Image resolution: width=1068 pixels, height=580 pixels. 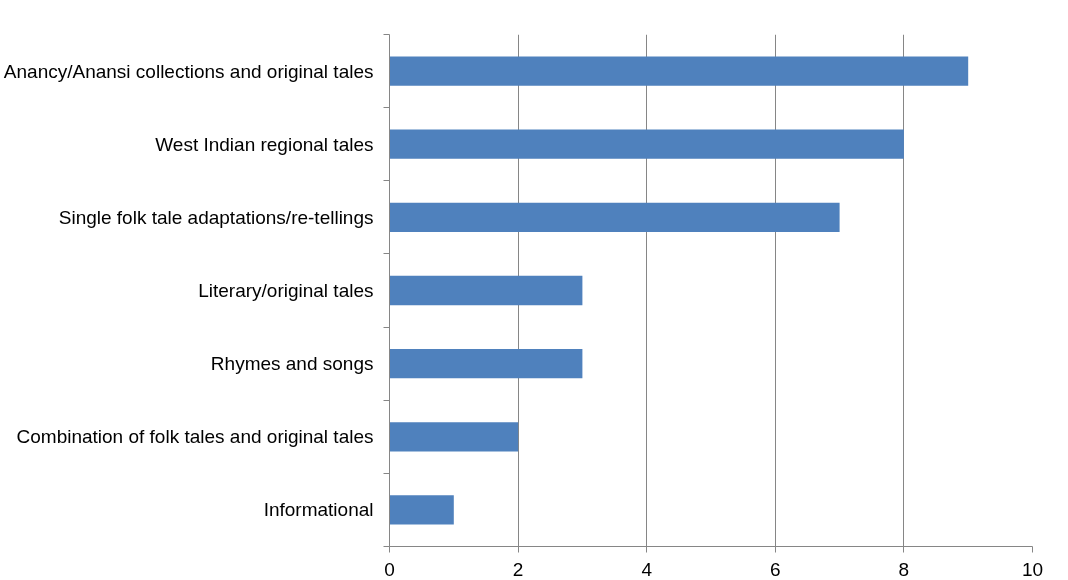 What do you see at coordinates (389, 569) in the screenshot?
I see `x-tick-label: 0` at bounding box center [389, 569].